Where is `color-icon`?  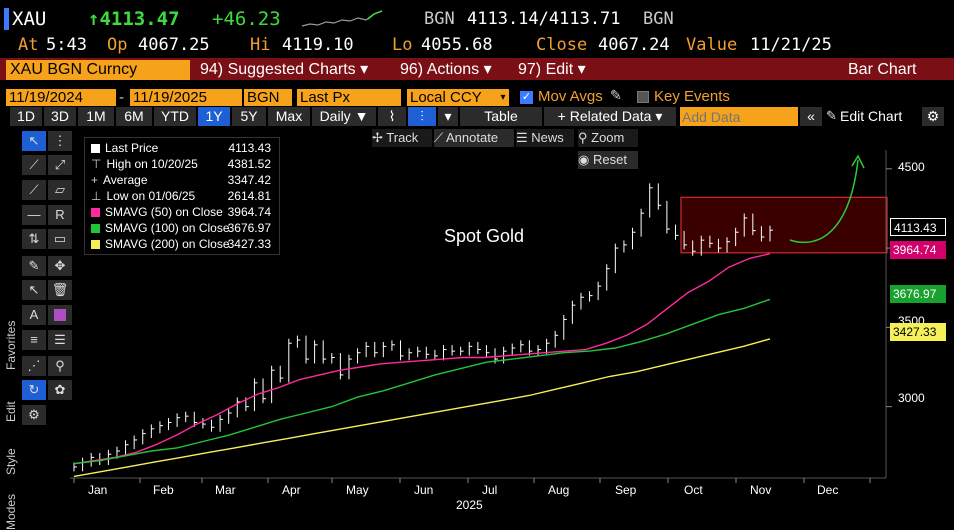
color-icon is located at coordinates (60, 315).